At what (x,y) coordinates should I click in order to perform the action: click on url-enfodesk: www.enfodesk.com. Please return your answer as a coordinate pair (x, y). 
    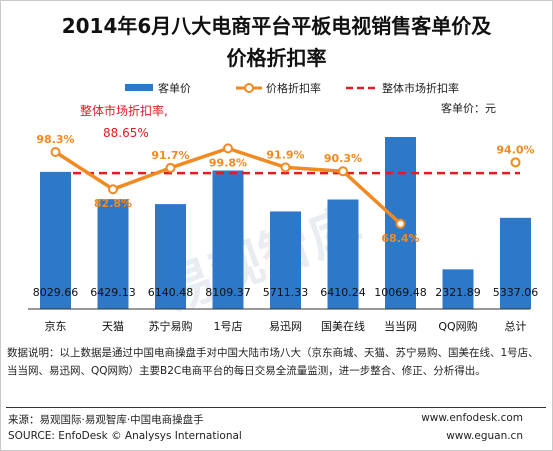
    Looking at the image, I should click on (472, 418).